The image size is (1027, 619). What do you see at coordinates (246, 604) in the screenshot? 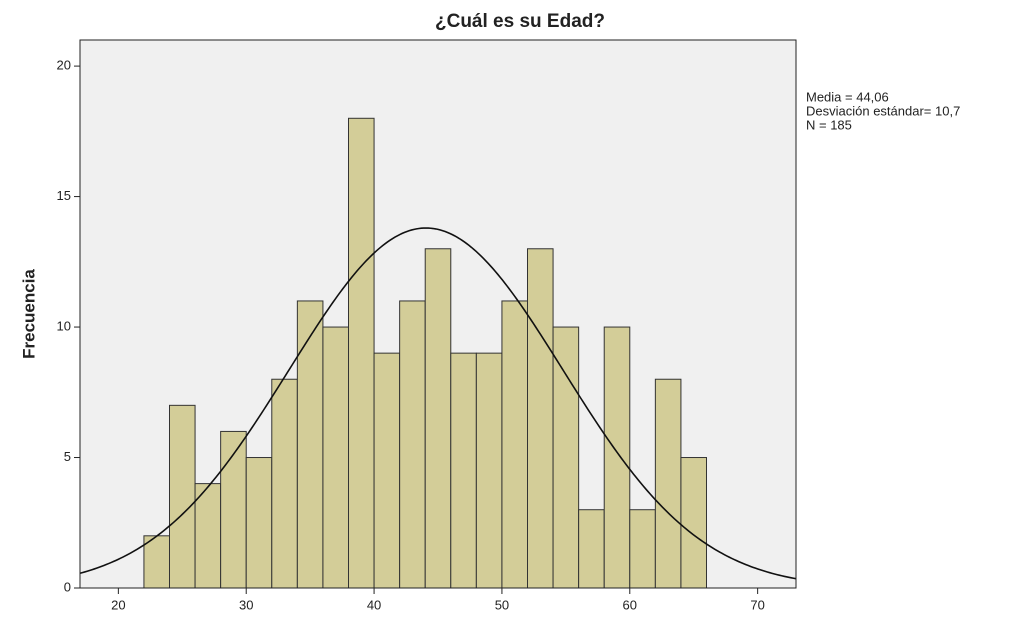
I see `x-tick-label: 30` at bounding box center [246, 604].